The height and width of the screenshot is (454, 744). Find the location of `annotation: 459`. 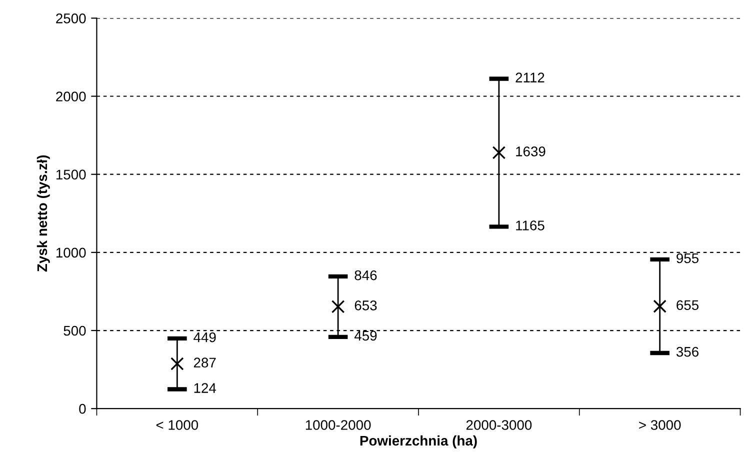

annotation: 459 is located at coordinates (365, 335).